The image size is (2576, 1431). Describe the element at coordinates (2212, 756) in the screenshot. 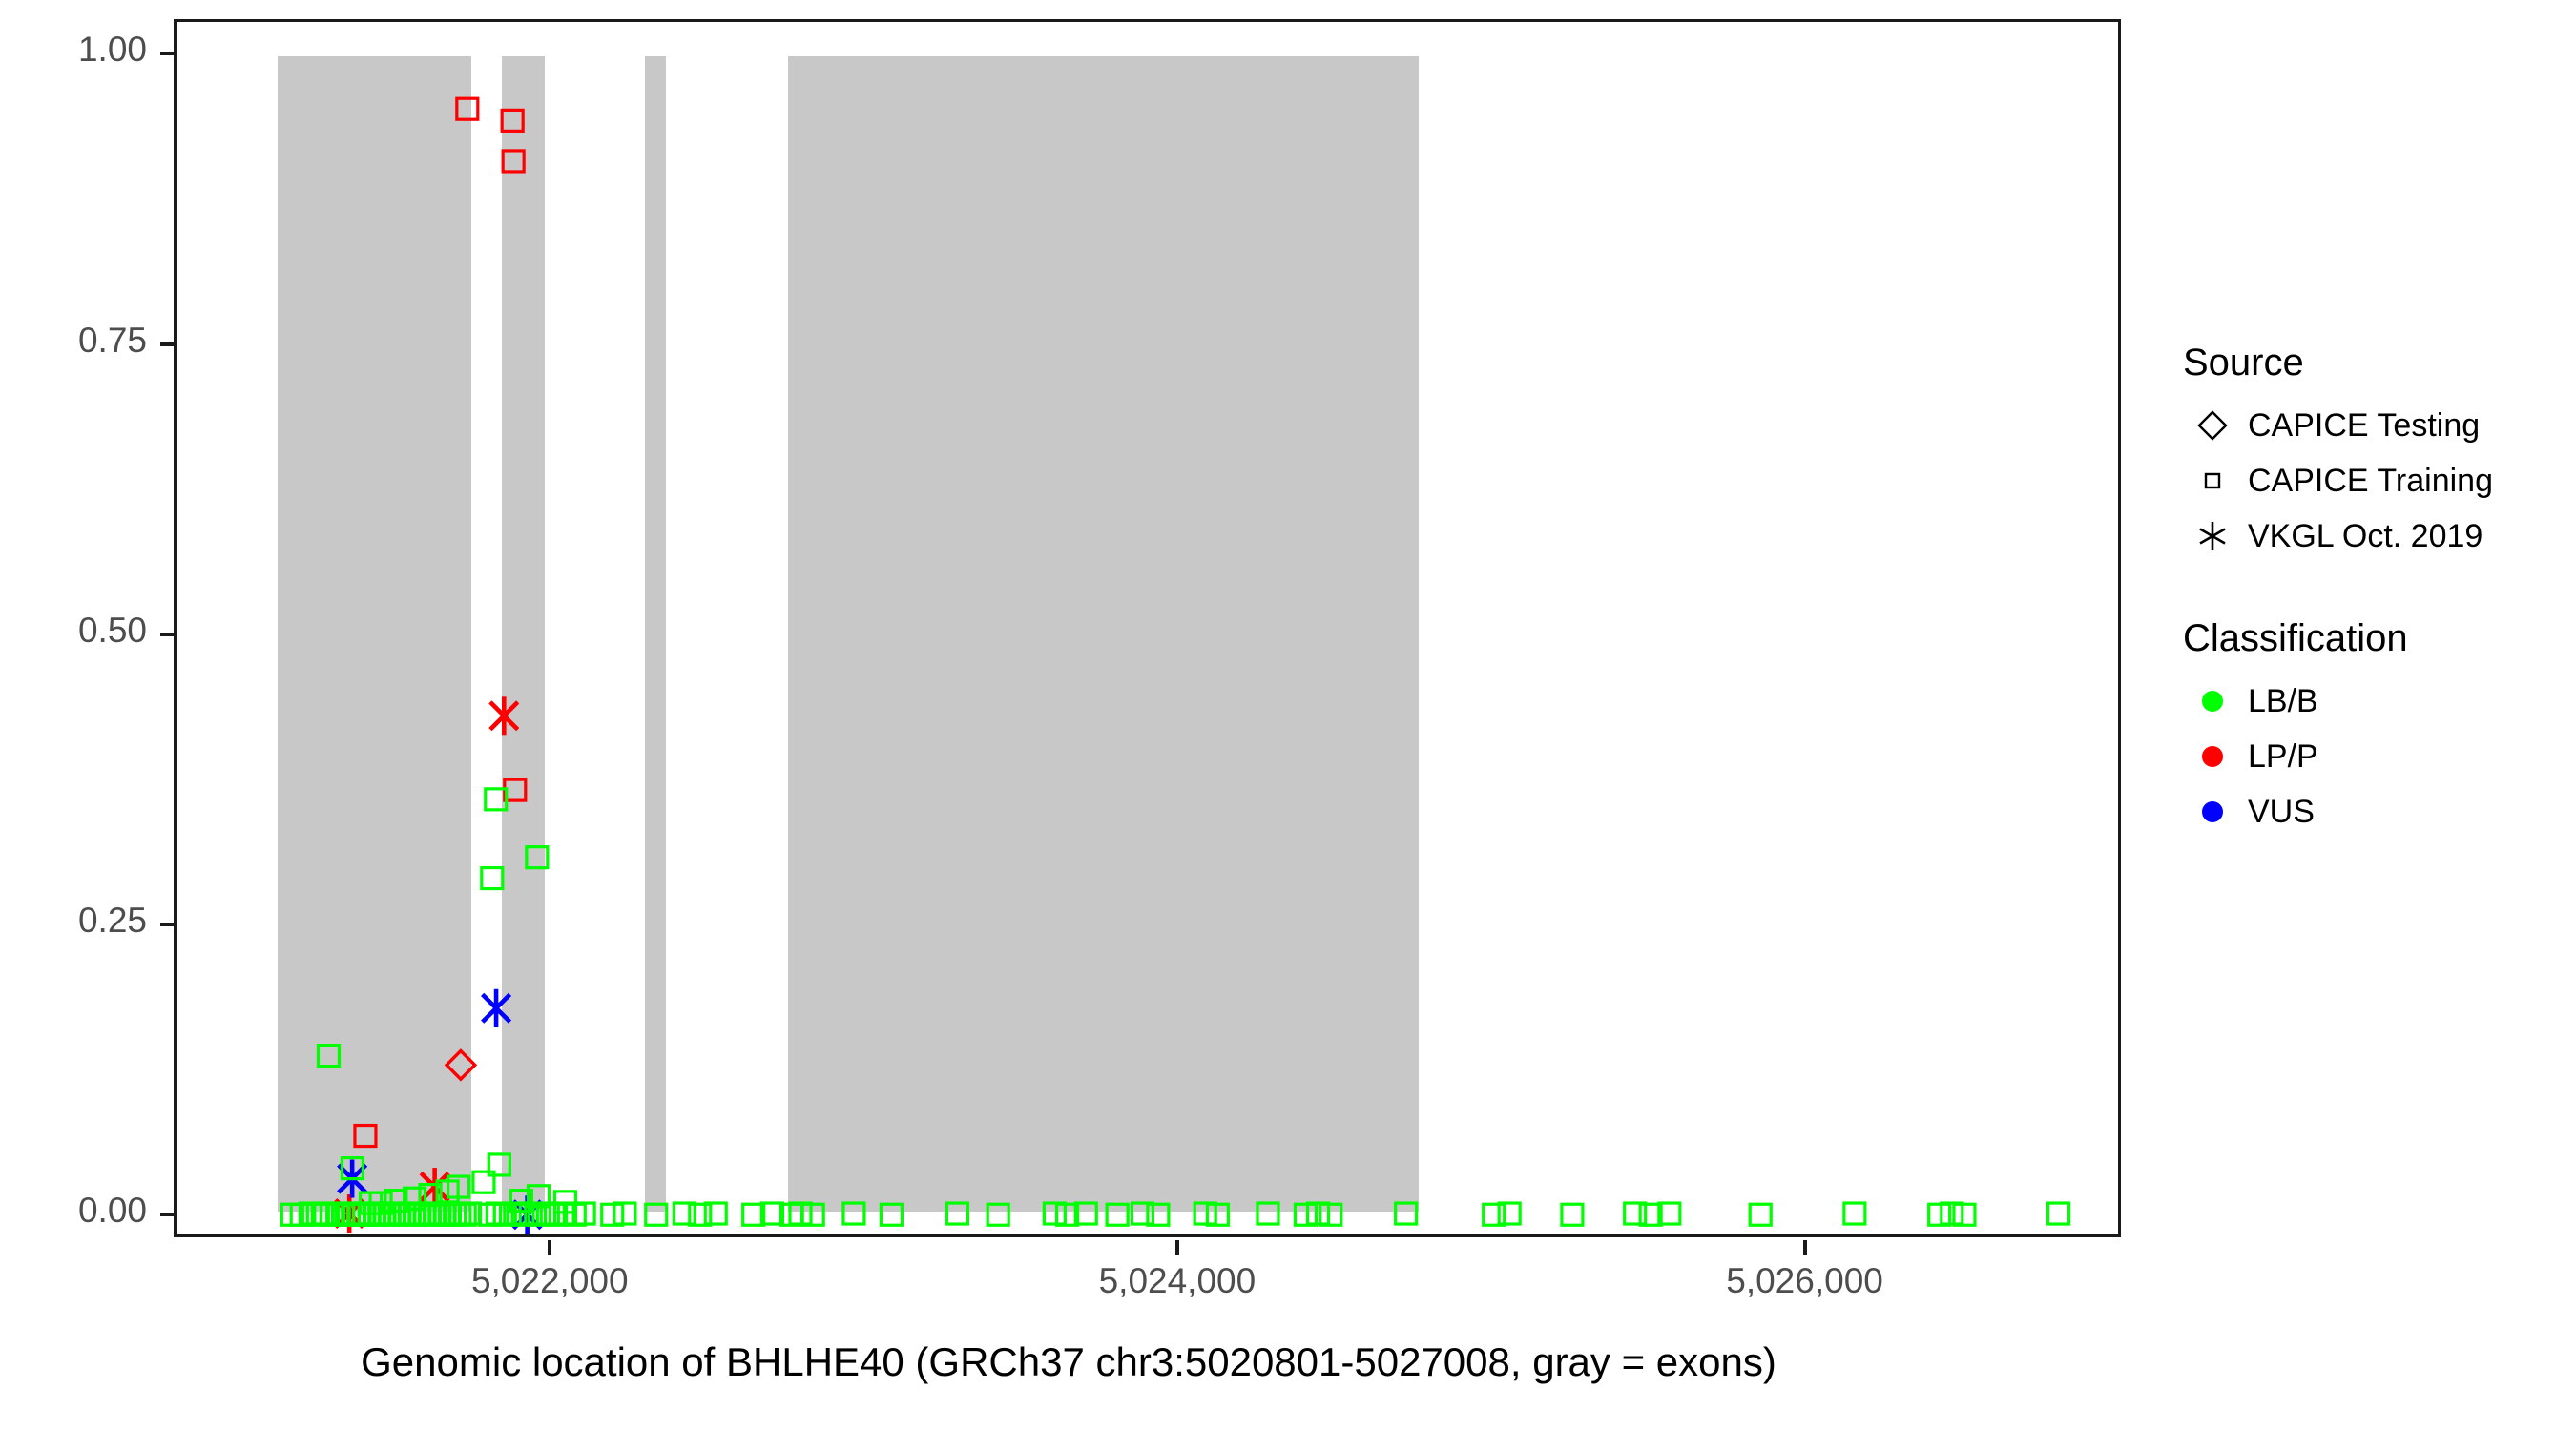

I see `red-dot-icon` at that location.